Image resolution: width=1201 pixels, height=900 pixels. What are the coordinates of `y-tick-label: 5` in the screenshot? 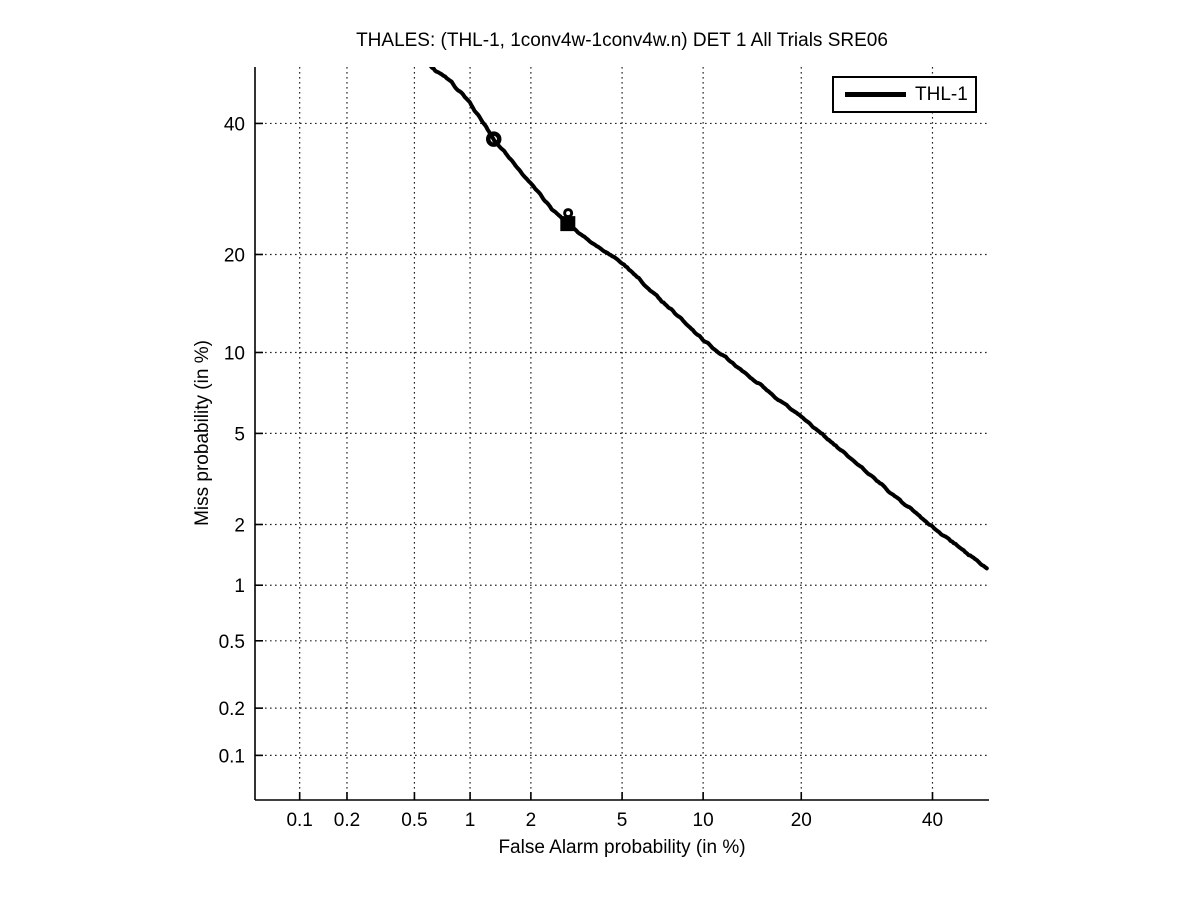 It's located at (239, 434).